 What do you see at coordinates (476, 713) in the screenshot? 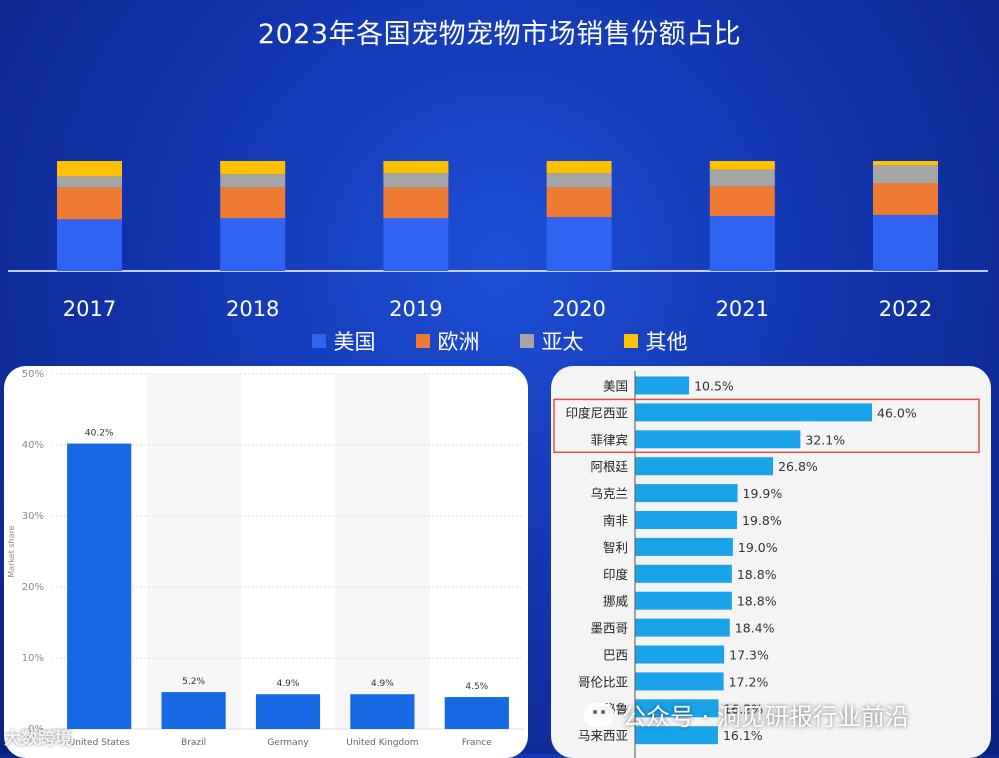
I see `bar-france` at bounding box center [476, 713].